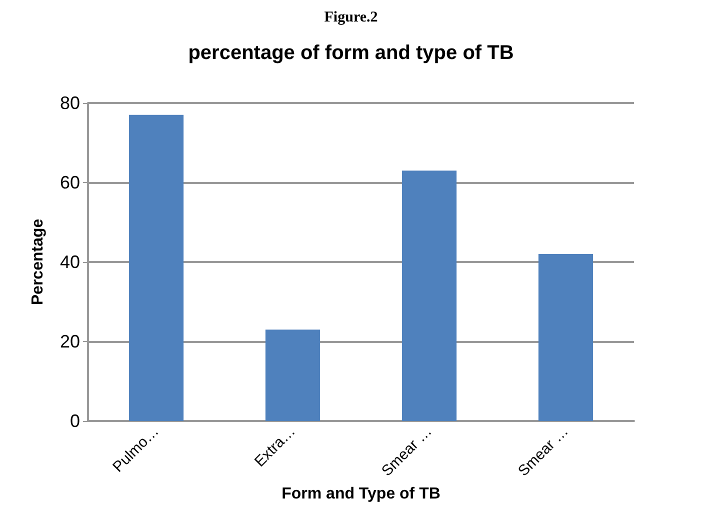  Describe the element at coordinates (70, 342) in the screenshot. I see `y-tick-label: 20` at that location.